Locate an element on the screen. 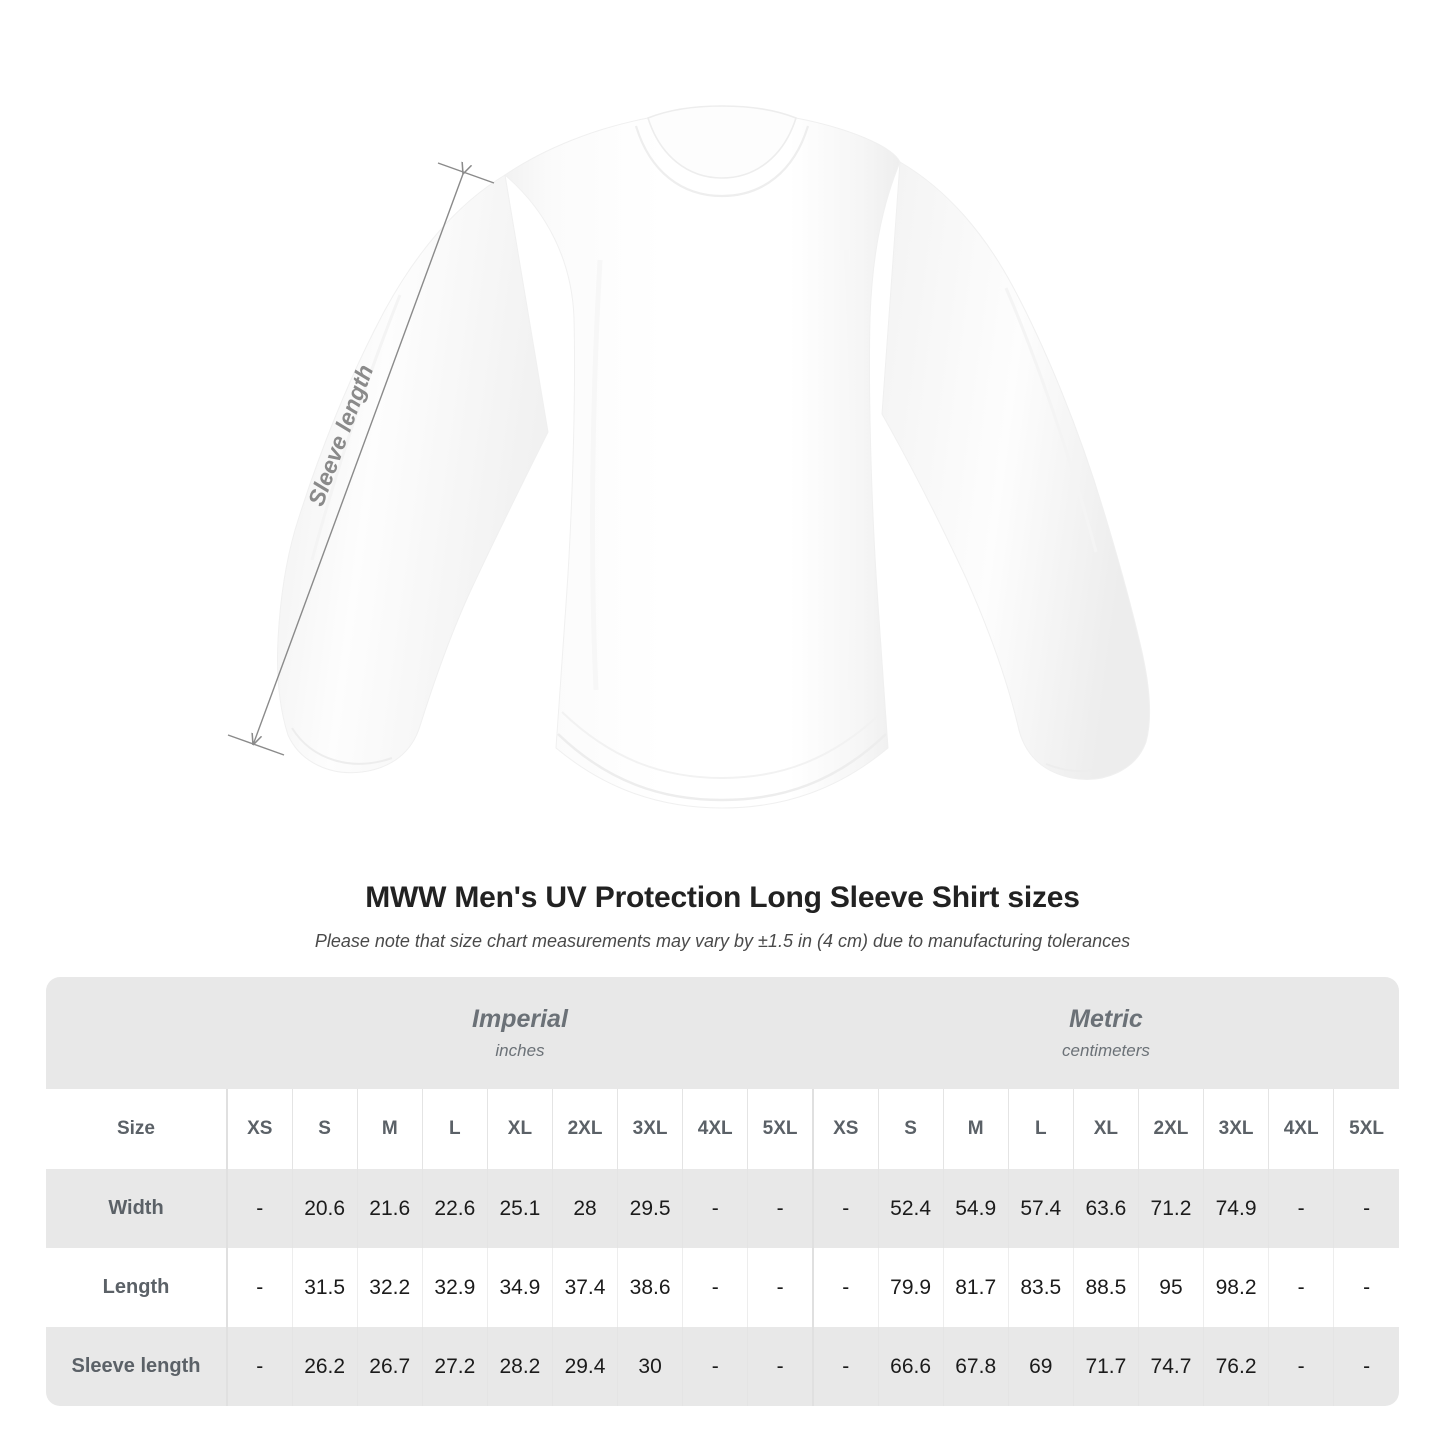  size-header-metric-l: L is located at coordinates (1040, 1129).